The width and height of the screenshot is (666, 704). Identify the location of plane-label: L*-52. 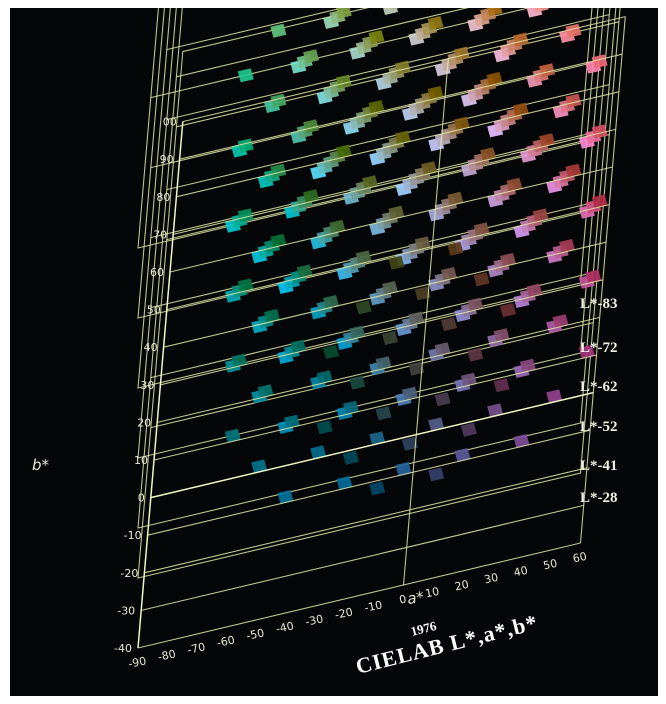
(599, 427).